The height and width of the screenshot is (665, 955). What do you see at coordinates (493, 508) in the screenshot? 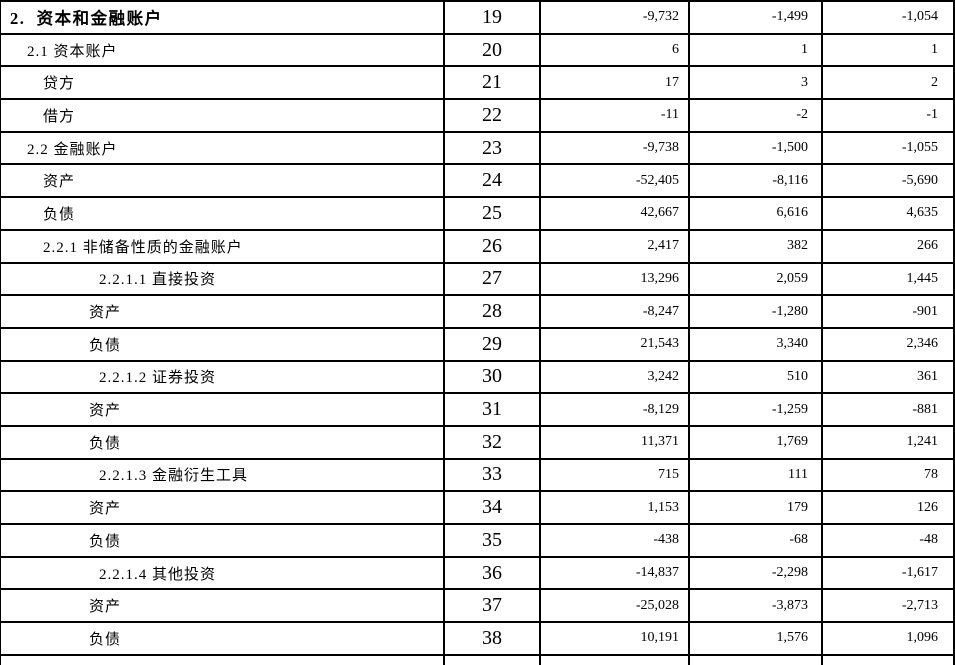
I see `row-number: 34` at bounding box center [493, 508].